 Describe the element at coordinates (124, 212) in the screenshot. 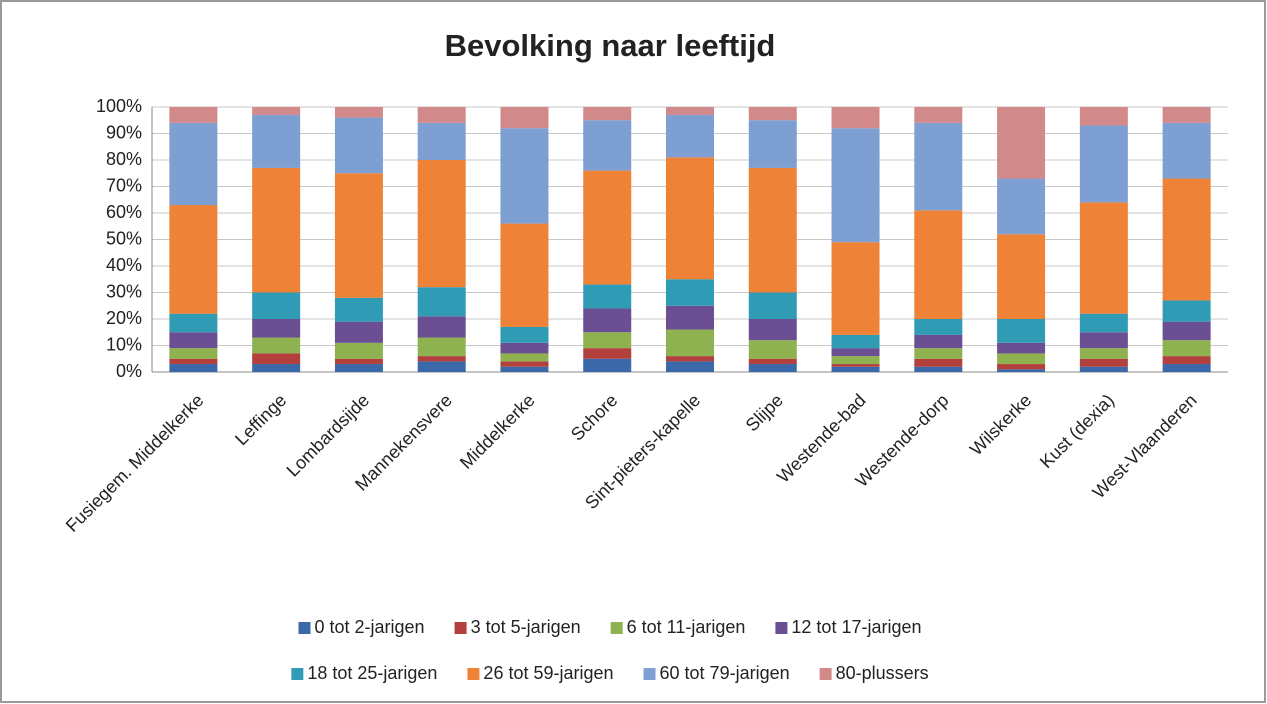

I see `y-tick-label: 60%` at that location.